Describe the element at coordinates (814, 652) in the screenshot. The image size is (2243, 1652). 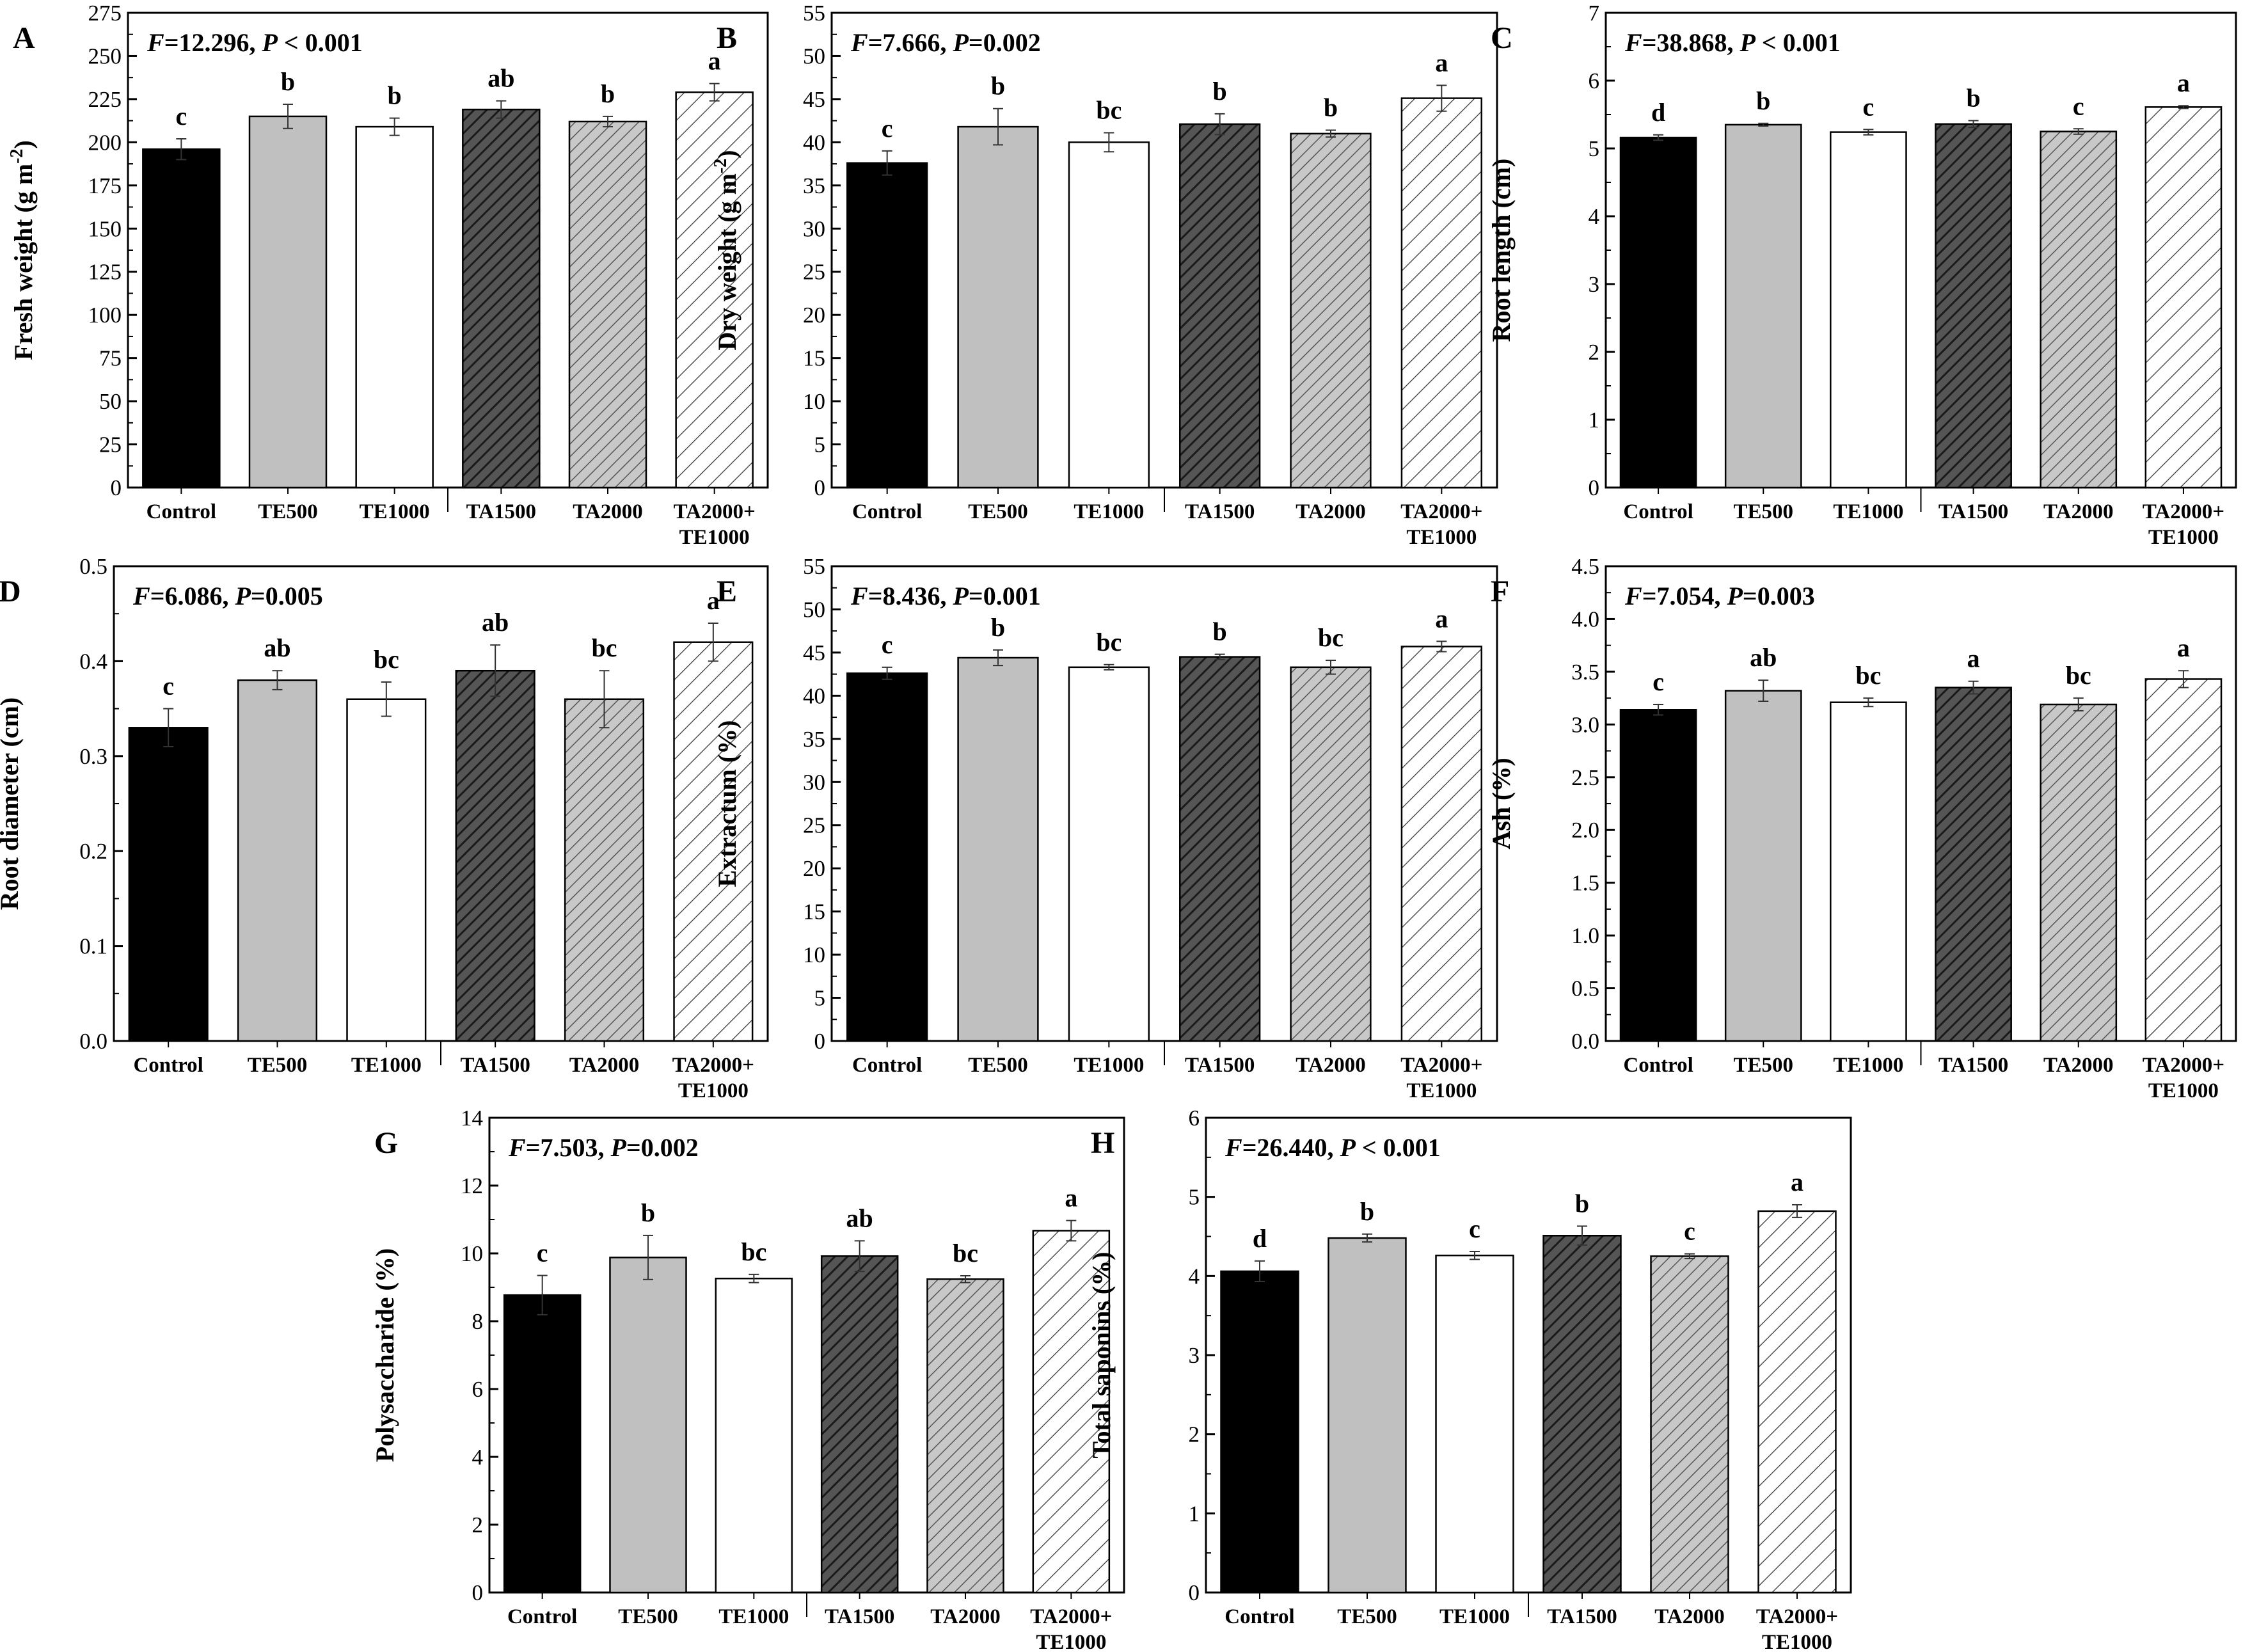
I see `y-tick-label: 45` at that location.